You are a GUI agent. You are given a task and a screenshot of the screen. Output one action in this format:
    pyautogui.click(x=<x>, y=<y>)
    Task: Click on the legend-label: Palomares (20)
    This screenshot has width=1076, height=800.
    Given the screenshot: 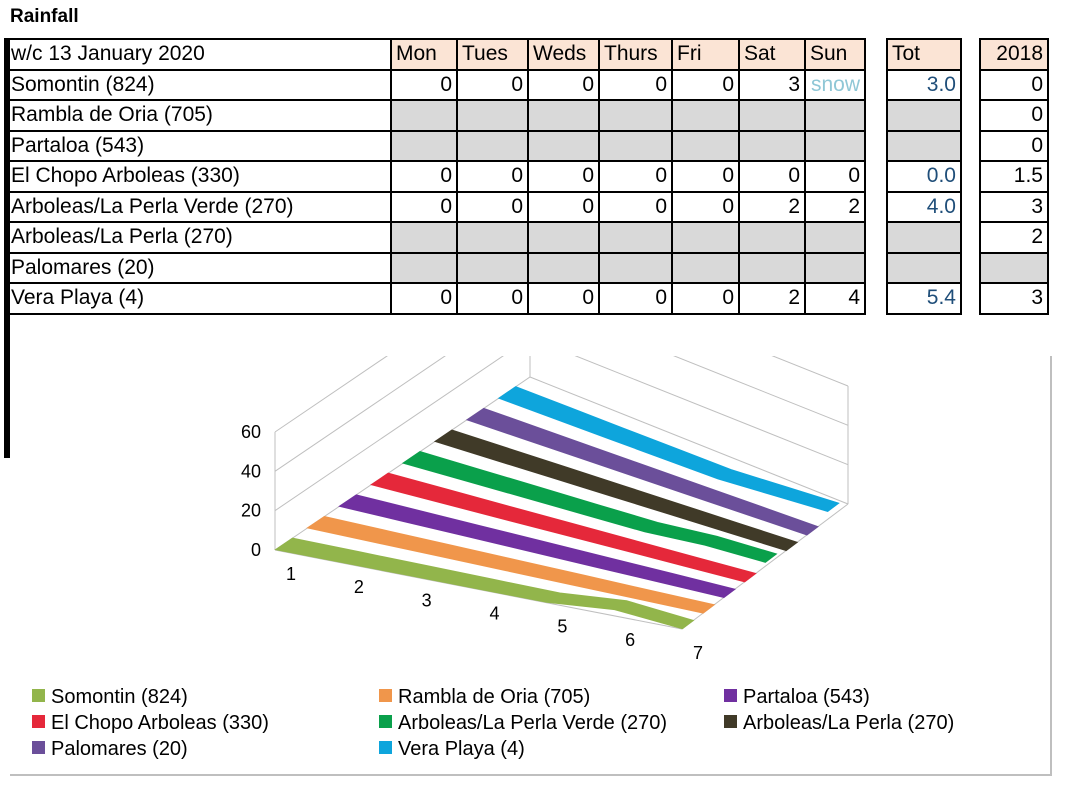 What is the action you would take?
    pyautogui.click(x=119, y=749)
    